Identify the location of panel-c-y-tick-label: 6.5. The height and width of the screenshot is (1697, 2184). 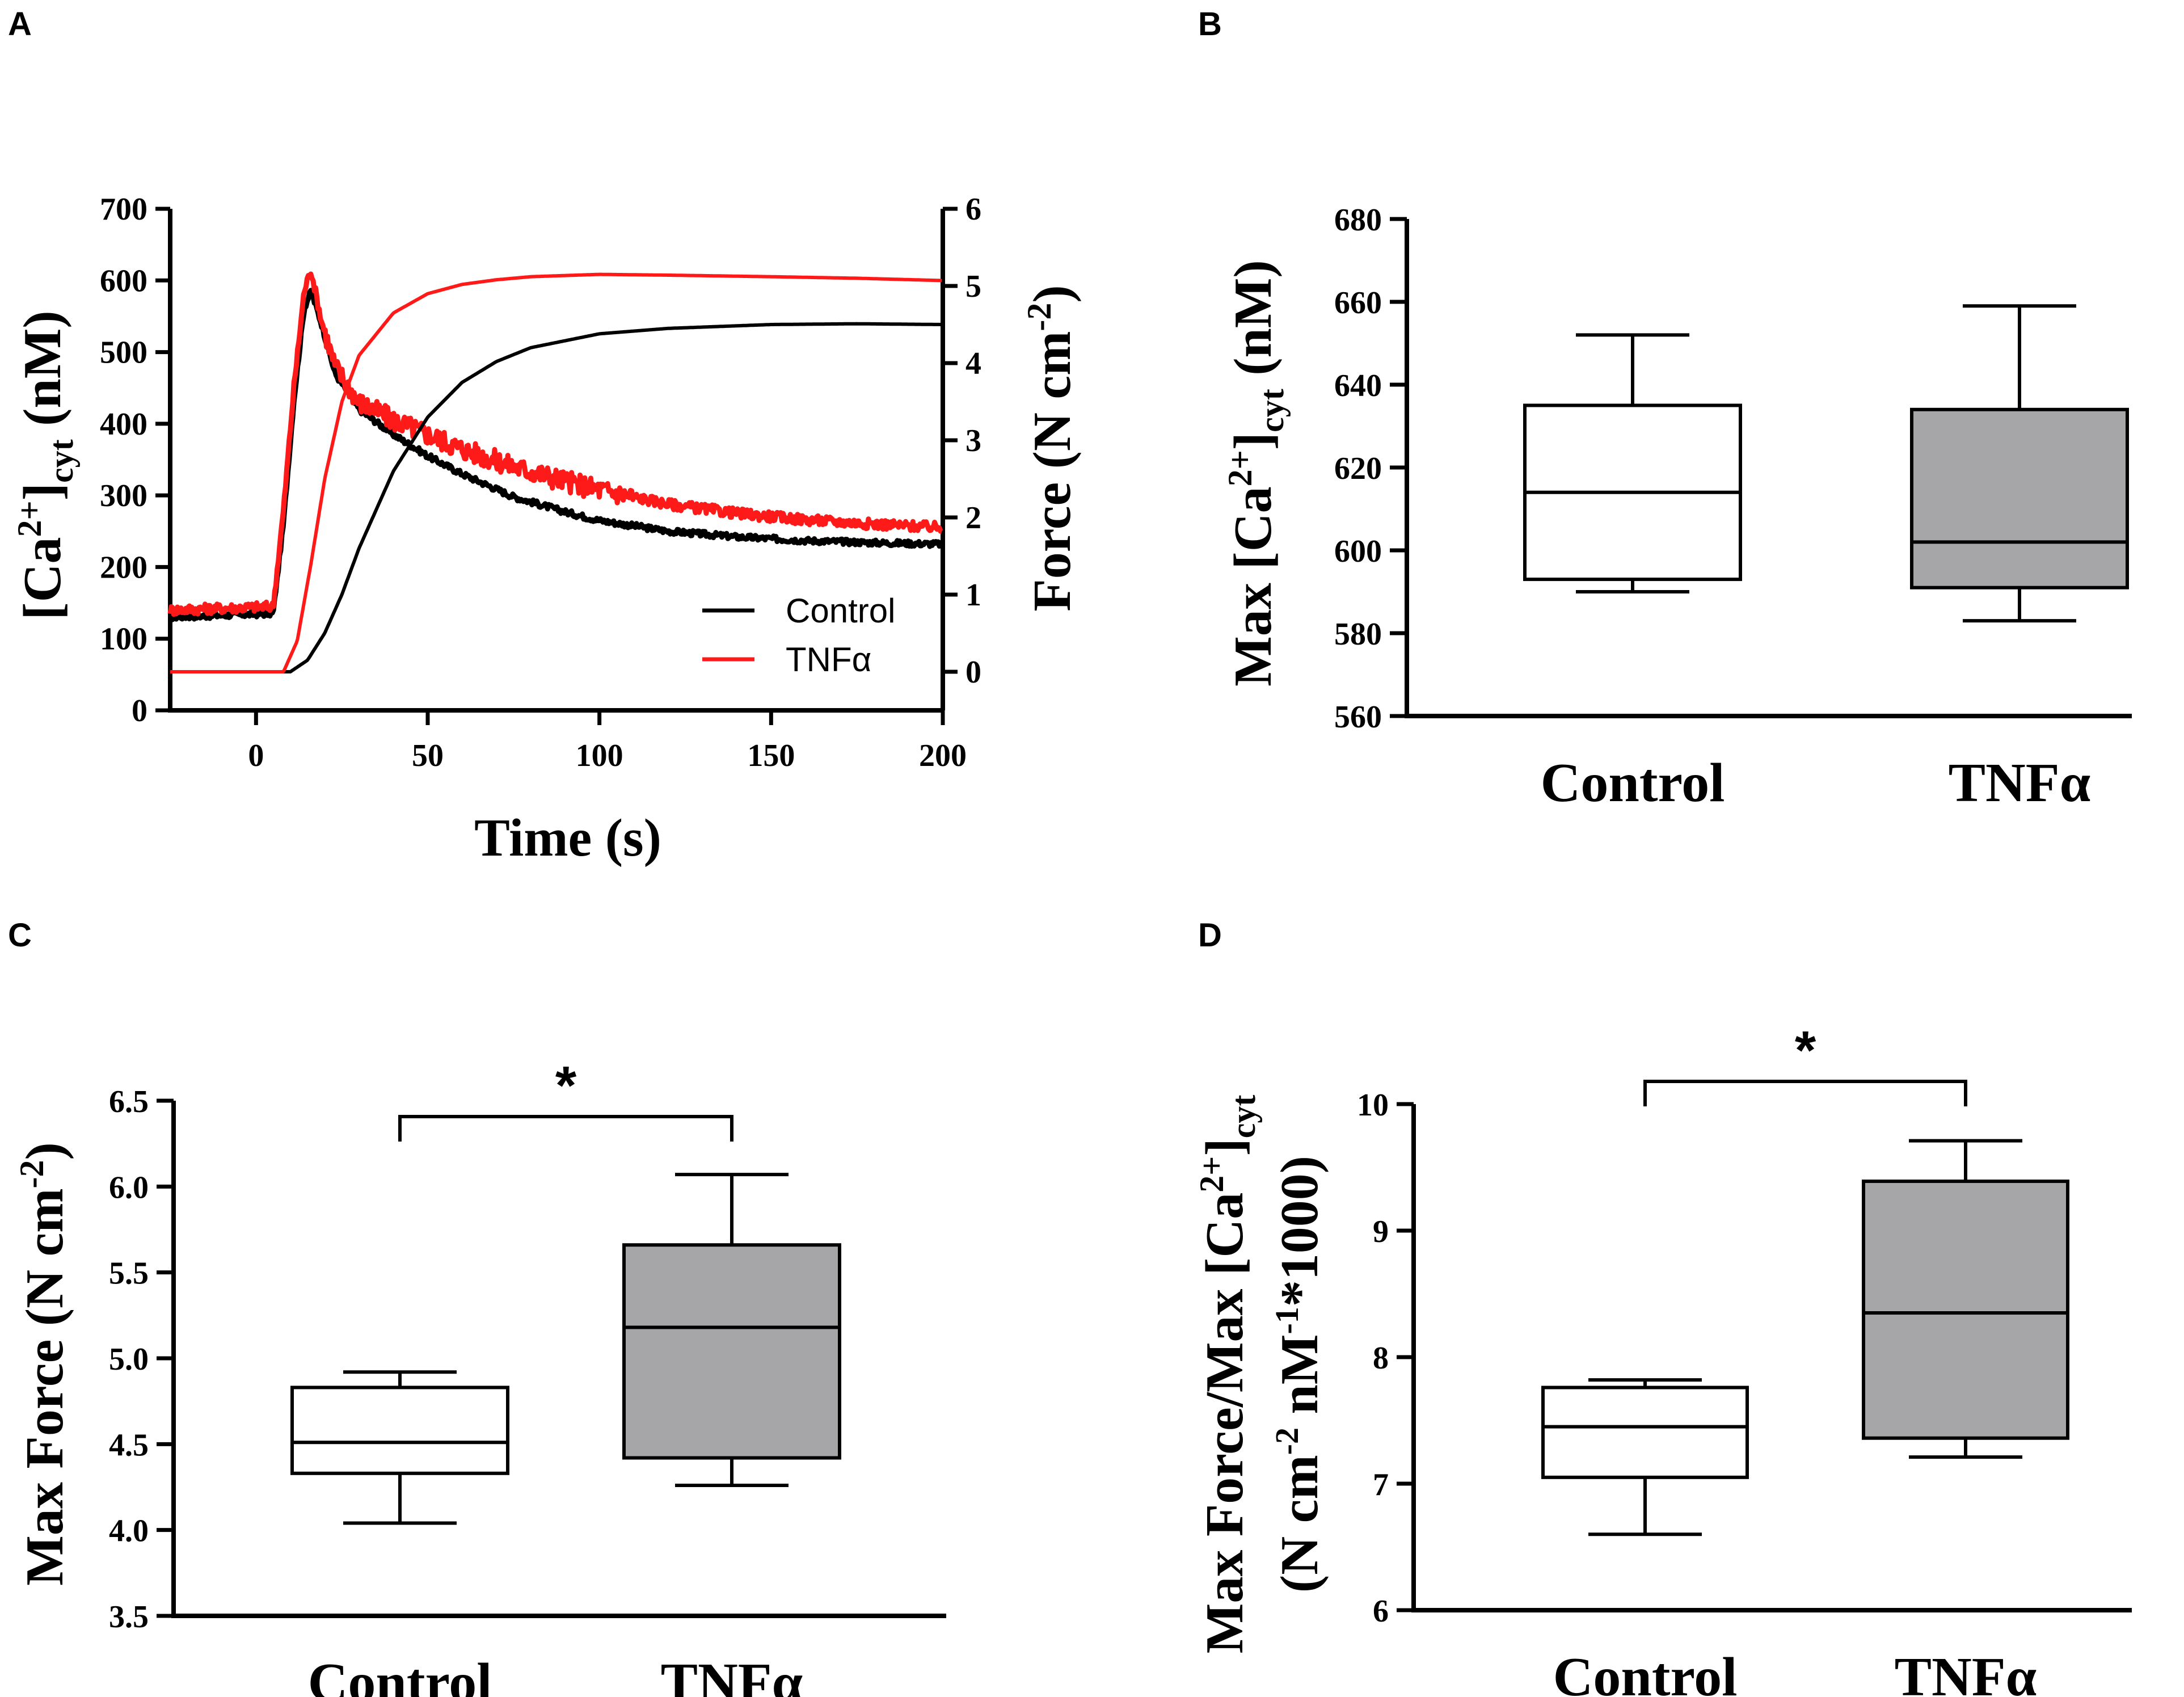
(129, 1101).